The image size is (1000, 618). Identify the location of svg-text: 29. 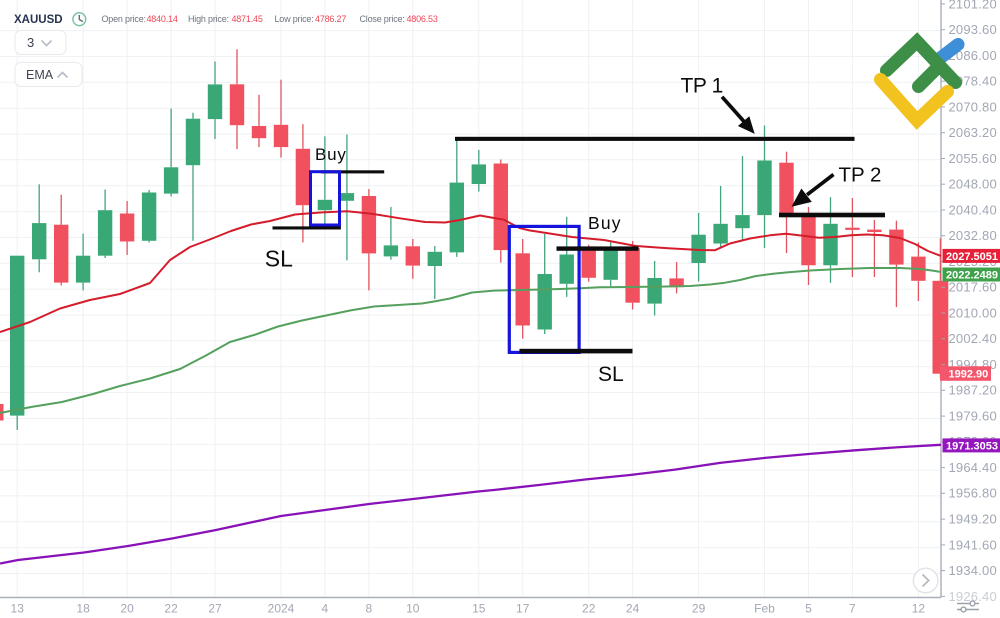
(699, 609).